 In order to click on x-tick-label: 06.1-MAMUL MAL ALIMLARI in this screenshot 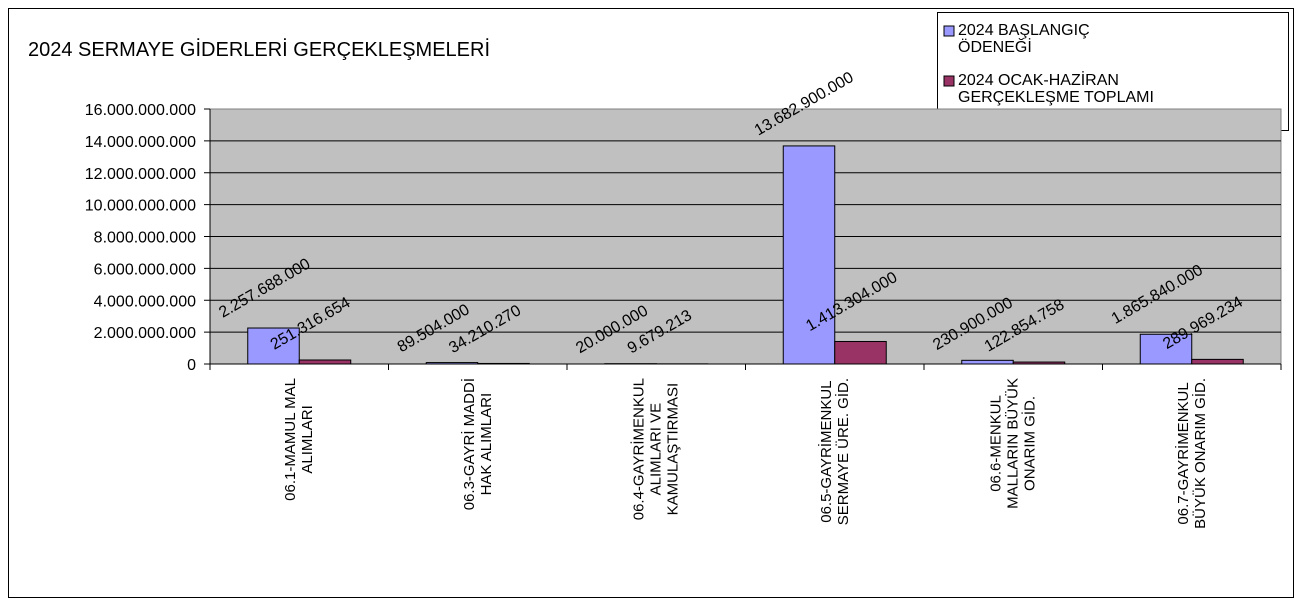, I will do `click(299, 439)`.